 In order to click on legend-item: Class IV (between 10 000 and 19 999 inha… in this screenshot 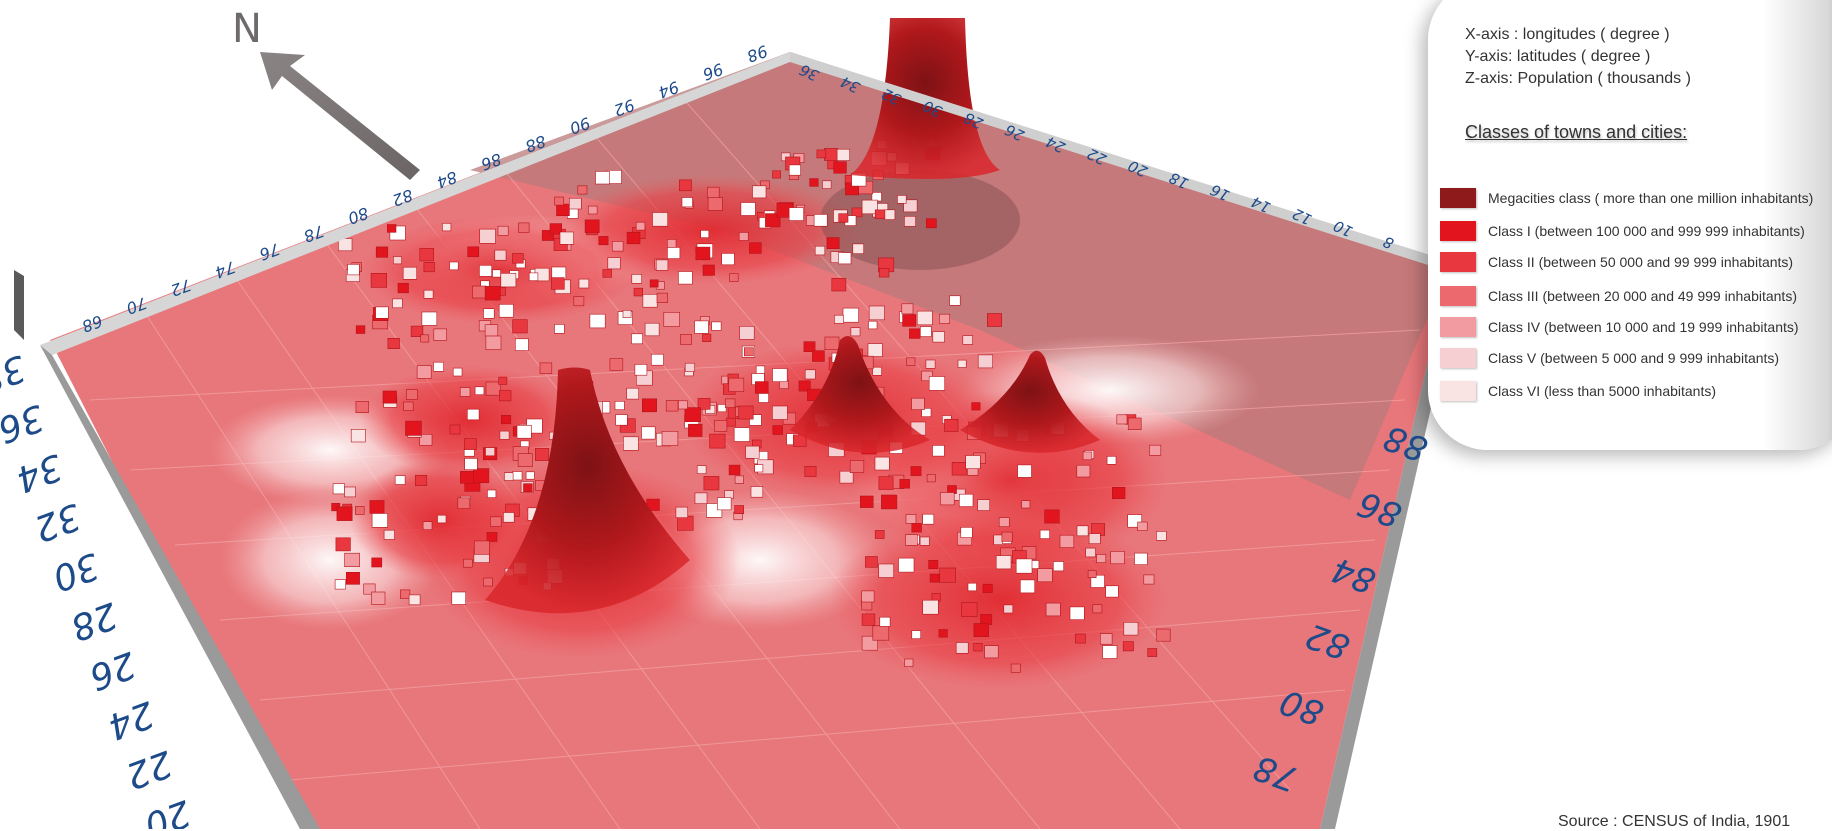, I will do `click(1619, 327)`.